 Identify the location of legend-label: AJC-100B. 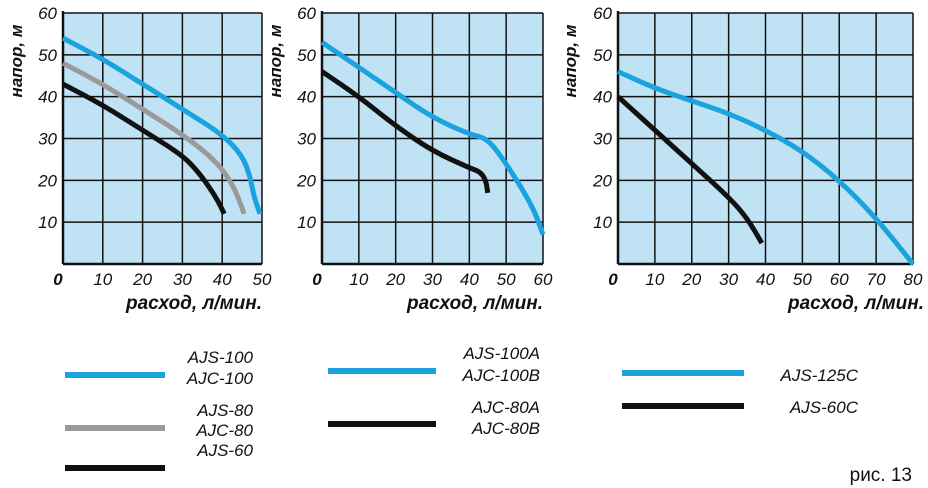
(501, 375).